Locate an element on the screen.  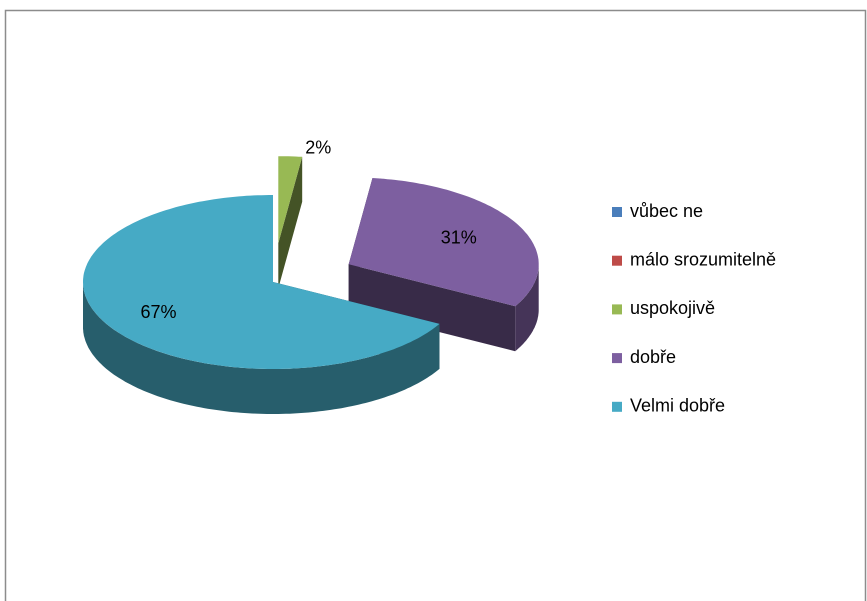
legend-label: Velmi dobře is located at coordinates (677, 406).